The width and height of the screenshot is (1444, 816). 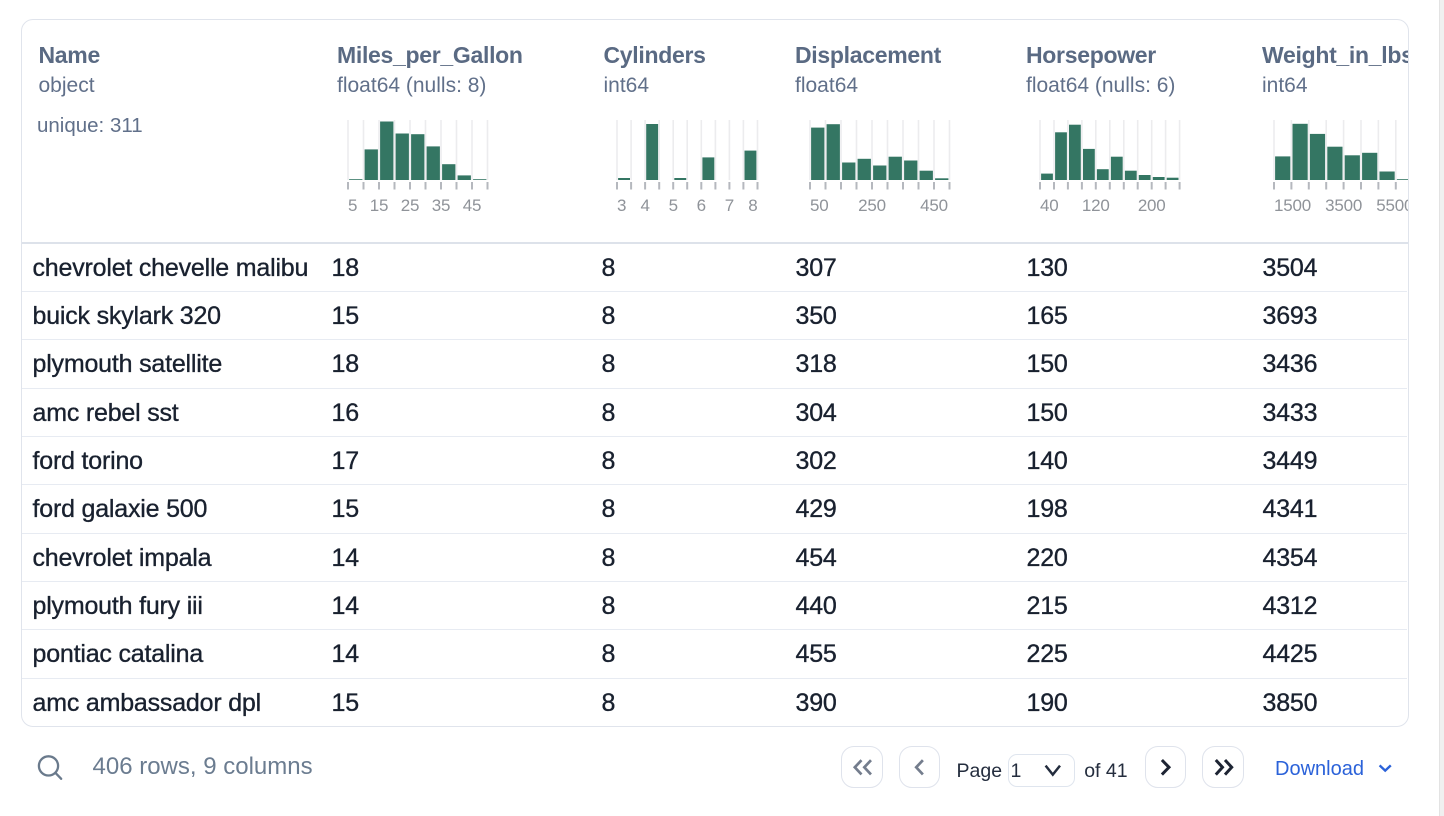 What do you see at coordinates (1292, 204) in the screenshot?
I see `svg-text: 1500` at bounding box center [1292, 204].